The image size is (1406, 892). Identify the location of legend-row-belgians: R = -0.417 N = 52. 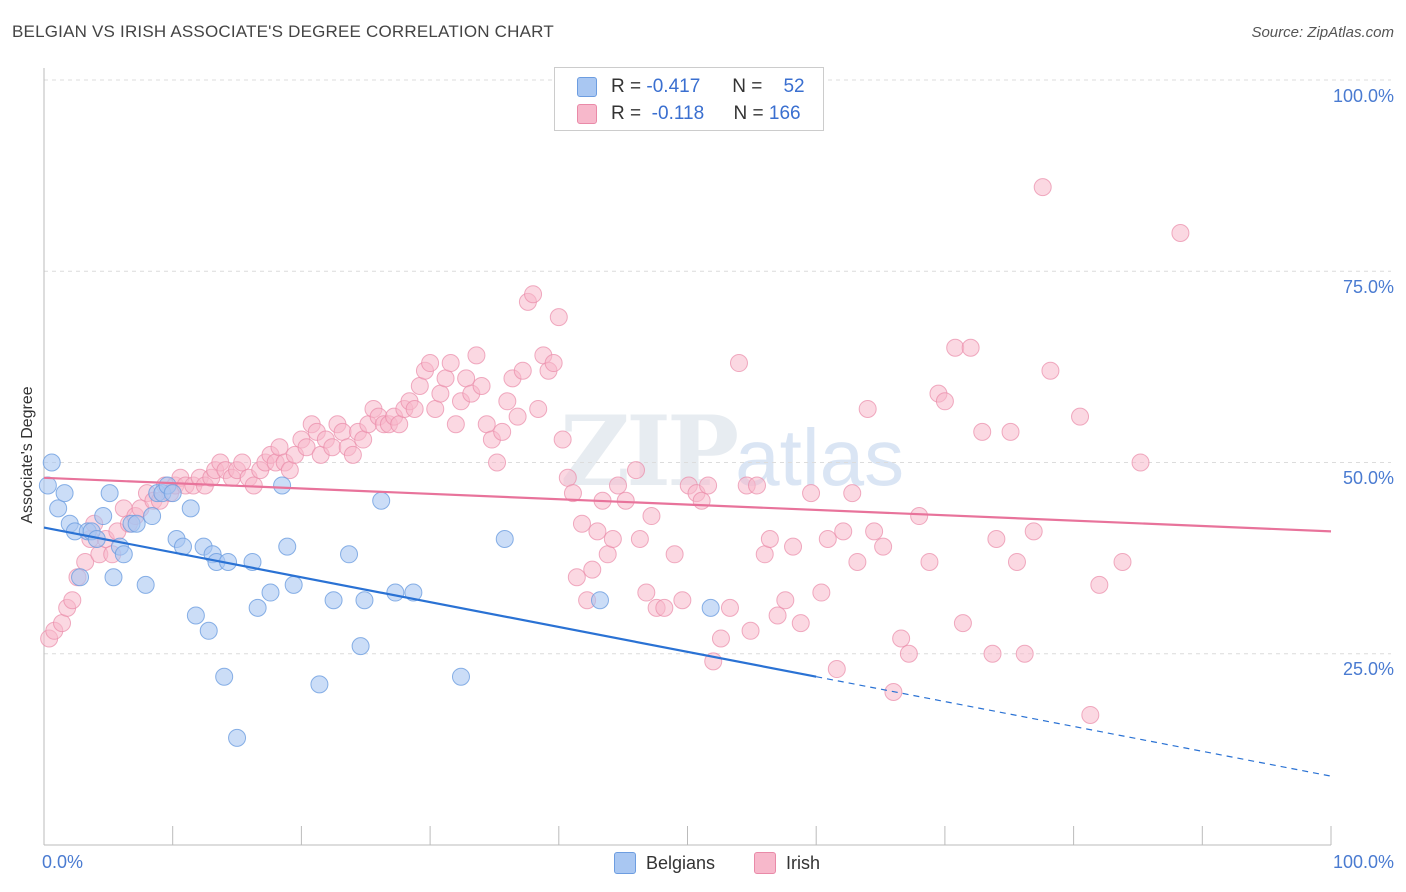
(691, 87).